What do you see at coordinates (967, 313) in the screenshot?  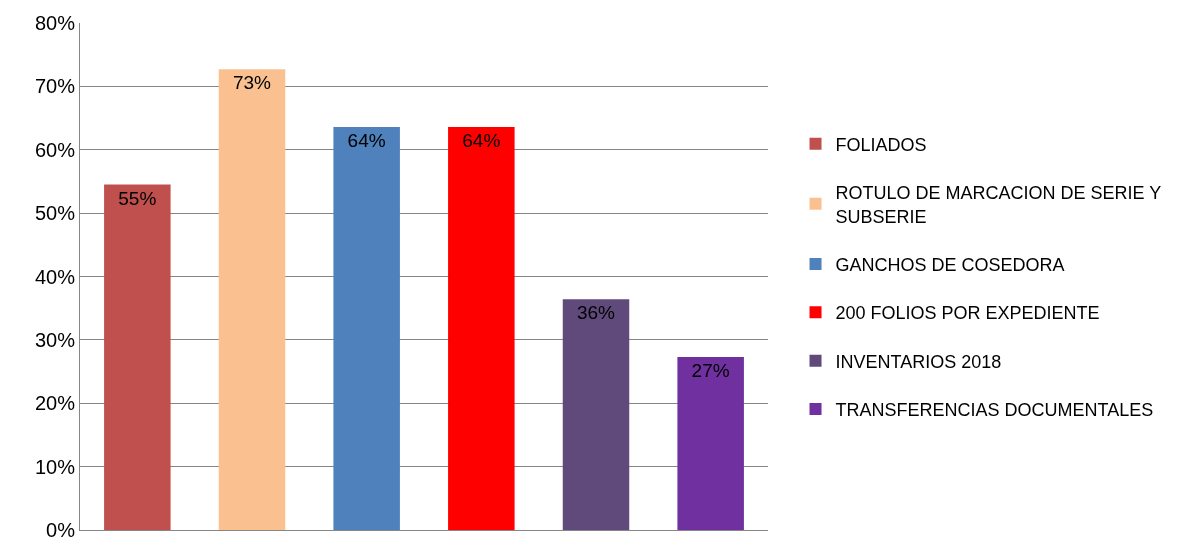 I see `legend-label: 200 FOLIOS POR EXPEDIENTE` at bounding box center [967, 313].